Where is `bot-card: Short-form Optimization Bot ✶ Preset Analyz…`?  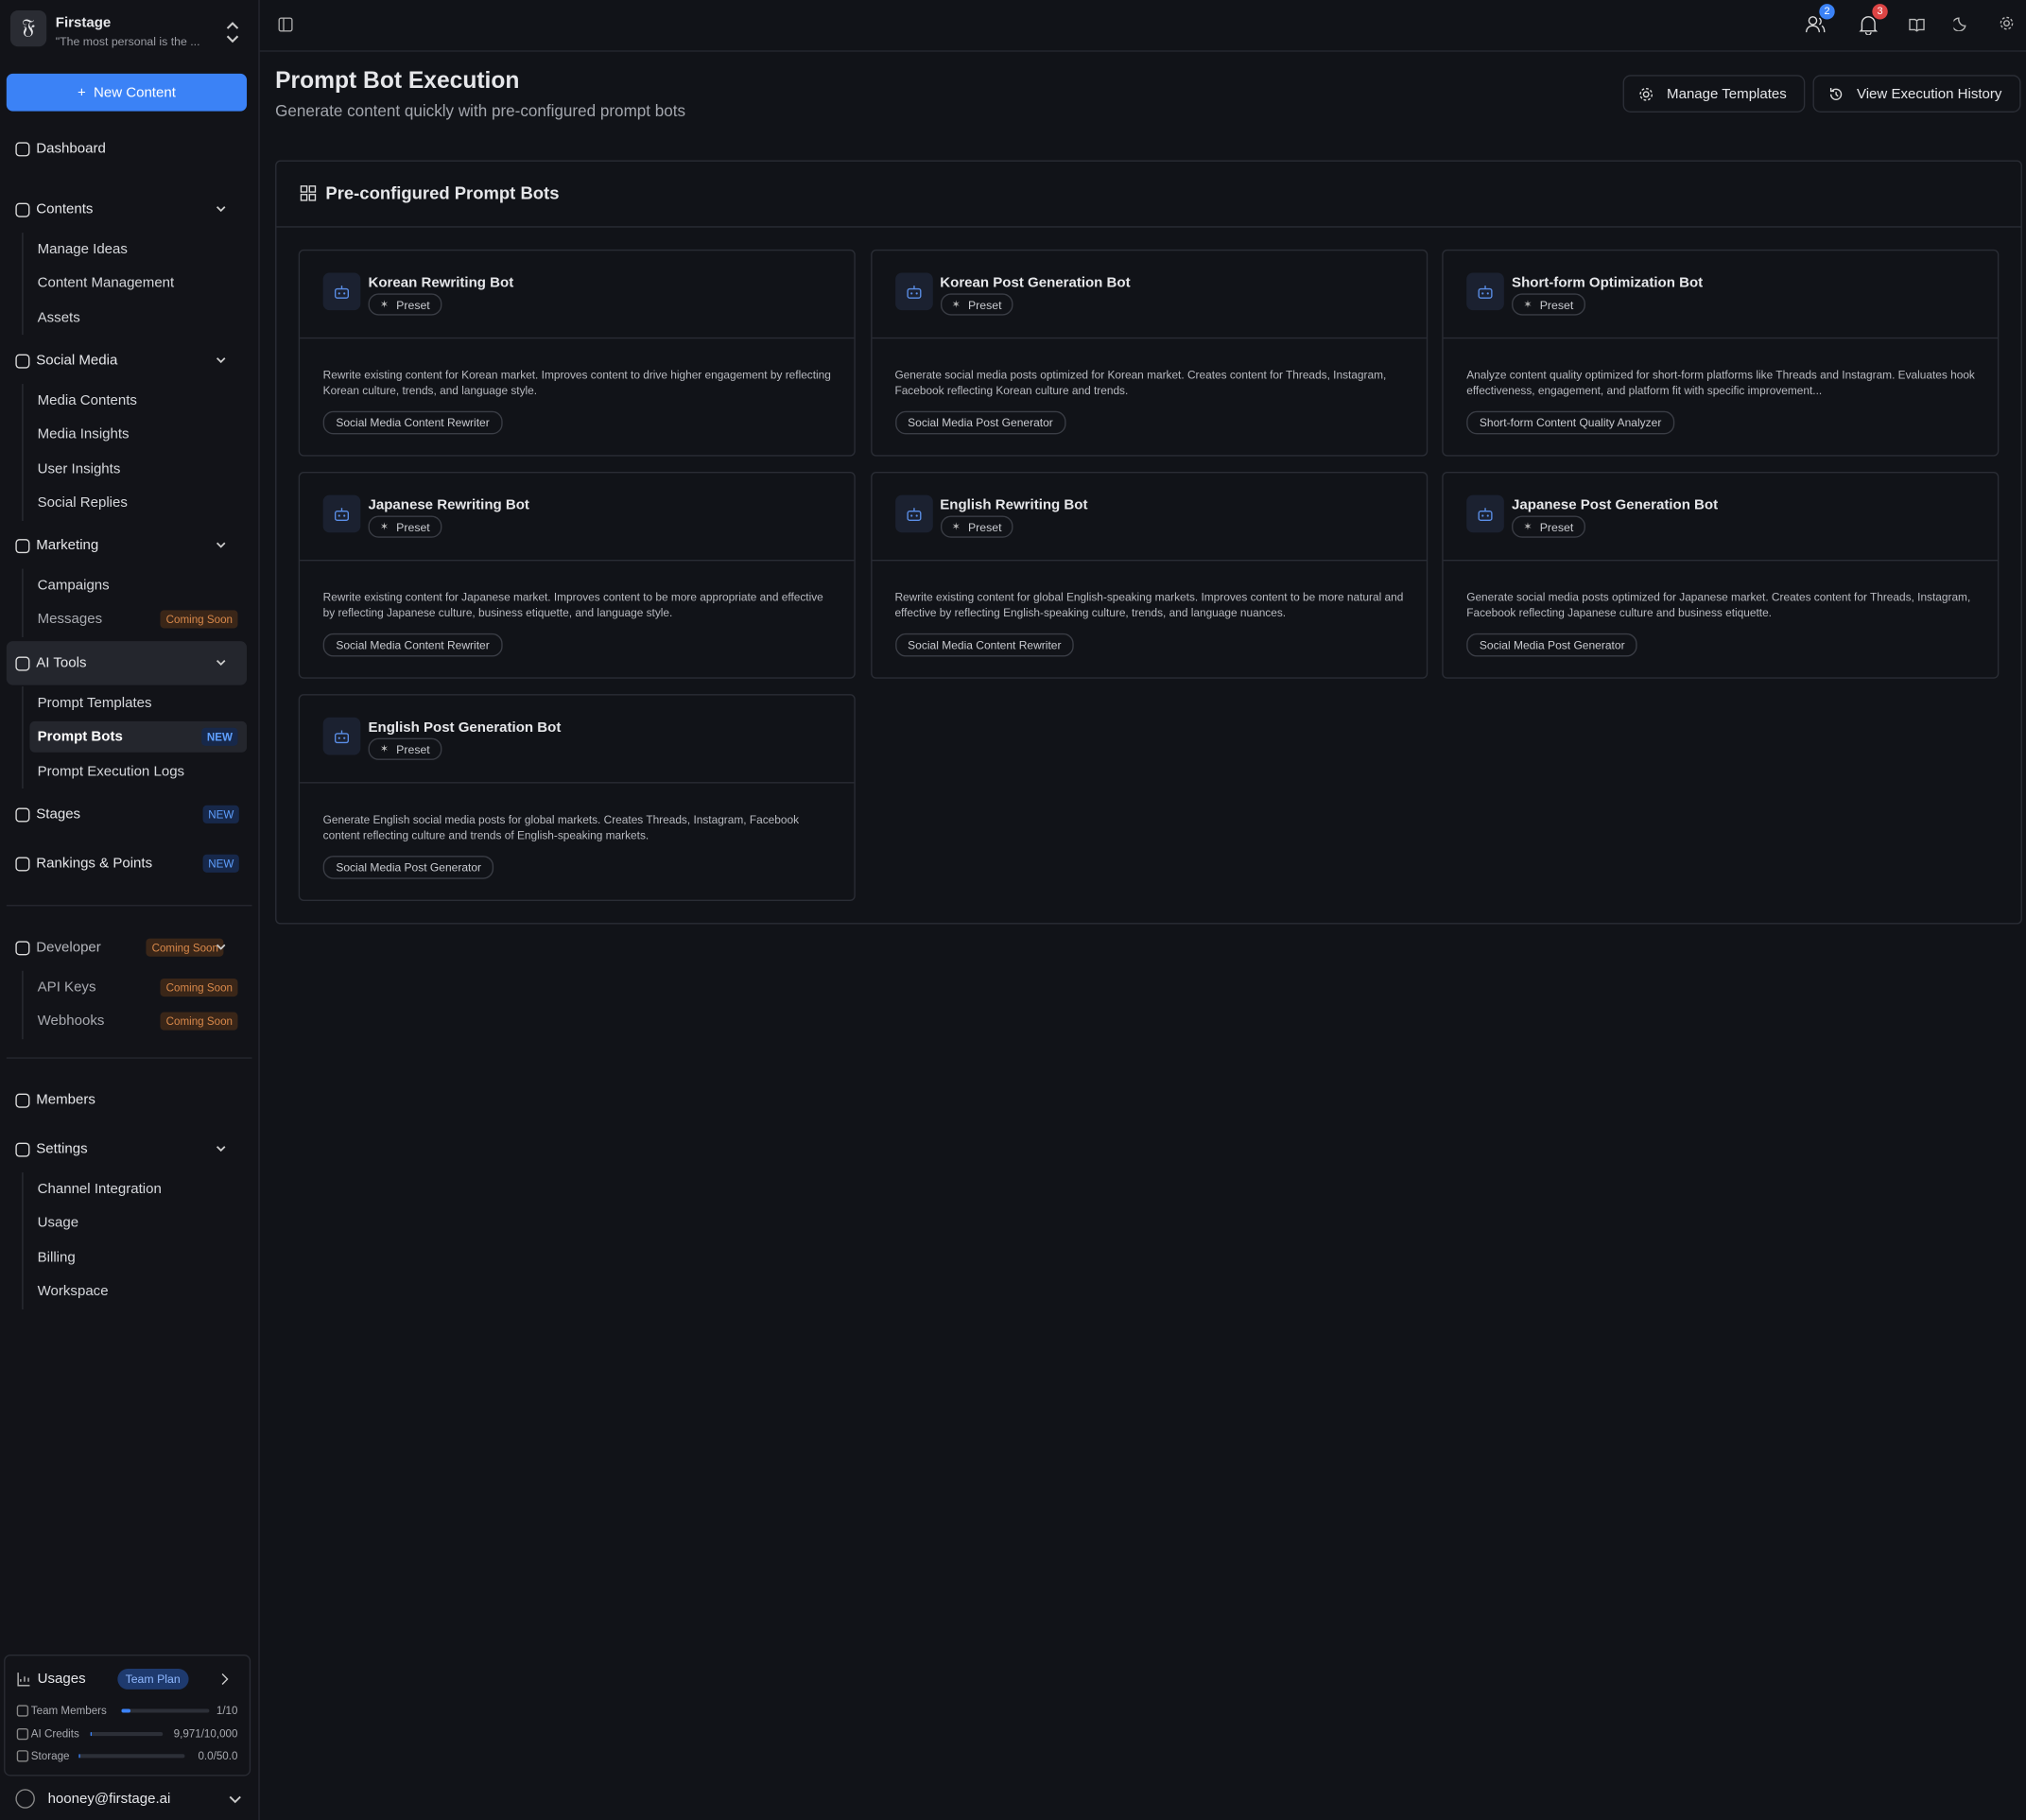
bot-card: Short-form Optimization Bot ✶ Preset Analyz… is located at coordinates (1721, 353).